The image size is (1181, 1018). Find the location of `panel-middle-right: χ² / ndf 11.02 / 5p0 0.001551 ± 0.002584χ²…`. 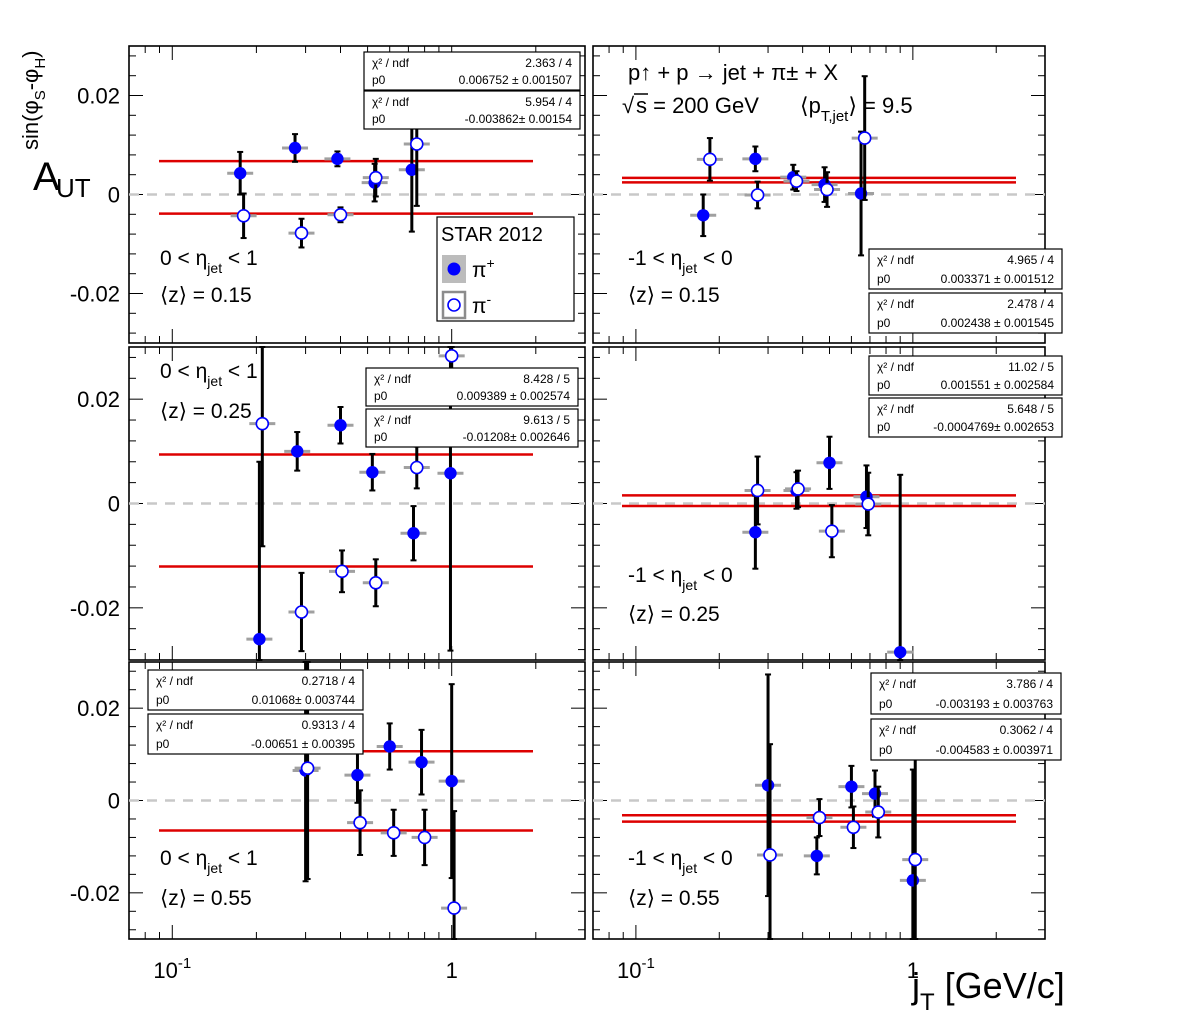

panel-middle-right: χ² / ndf 11.02 / 5p0 0.001551 ± 0.002584χ²… is located at coordinates (827, 503).